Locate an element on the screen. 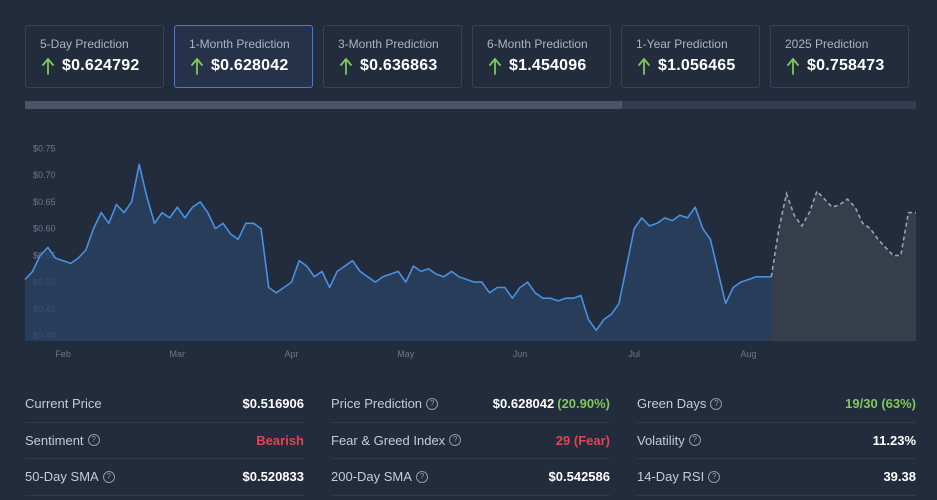 The image size is (937, 500). card-label: 6-Month Prediction is located at coordinates (537, 44).